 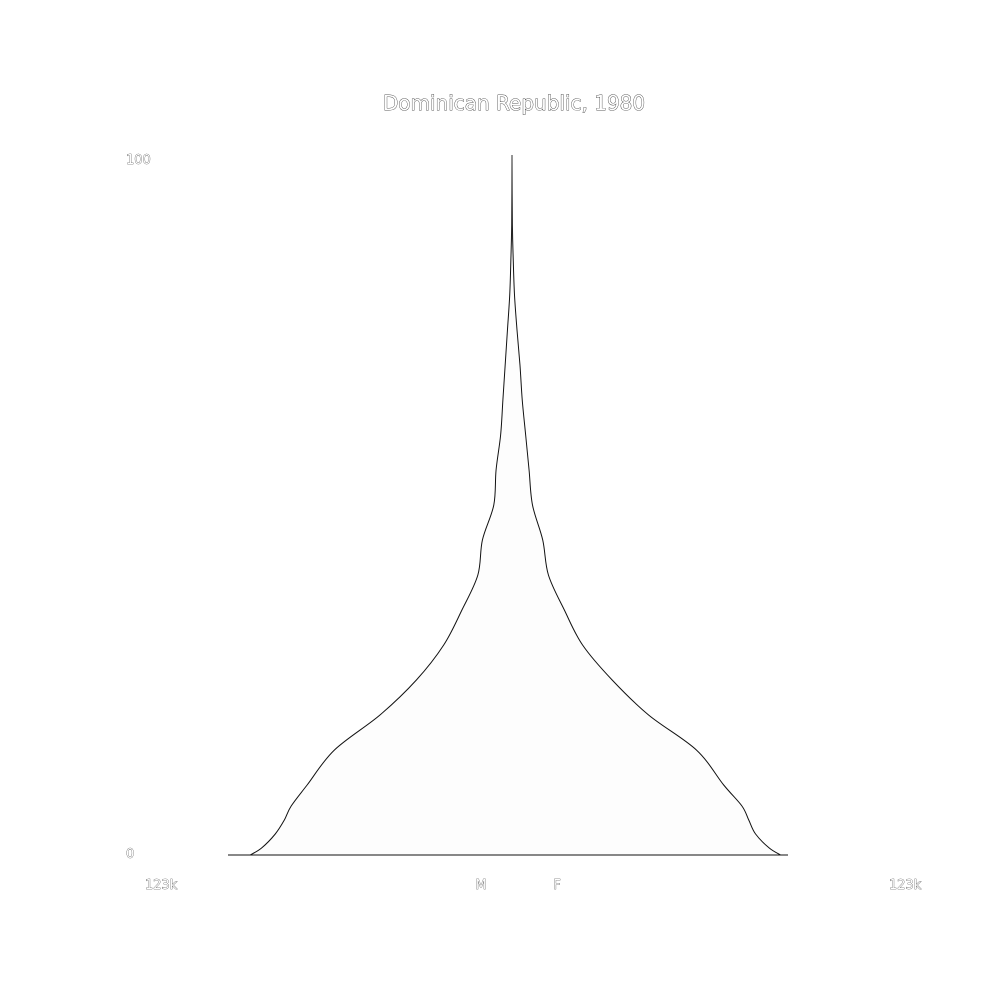 What do you see at coordinates (130, 854) in the screenshot?
I see `y-axis-min-label: 0` at bounding box center [130, 854].